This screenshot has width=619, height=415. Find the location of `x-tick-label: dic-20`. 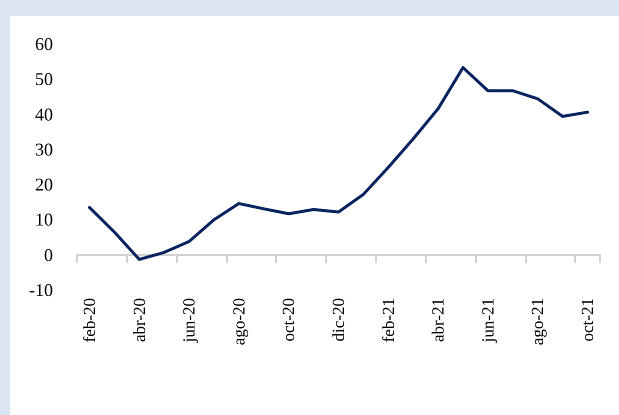

x-tick-label: dic-20 is located at coordinates (338, 320).